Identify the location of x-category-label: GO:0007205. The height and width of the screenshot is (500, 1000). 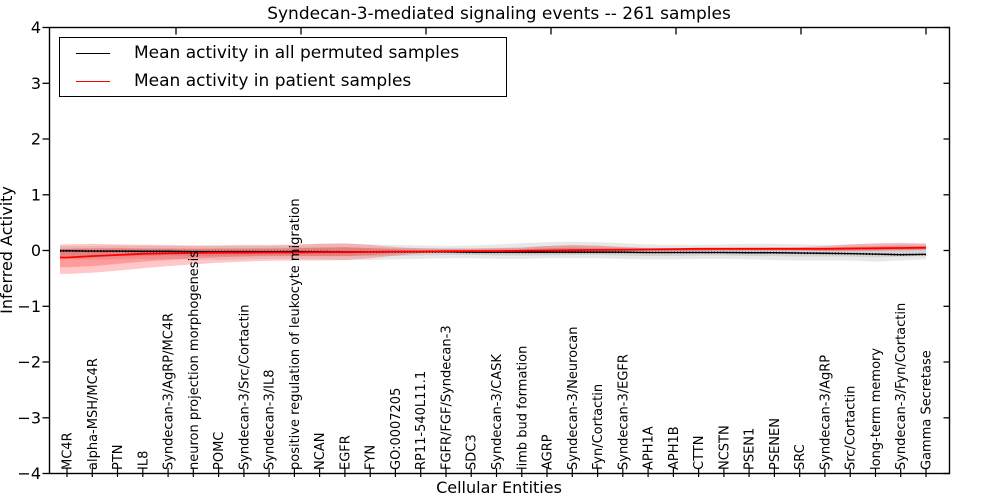
(396, 429).